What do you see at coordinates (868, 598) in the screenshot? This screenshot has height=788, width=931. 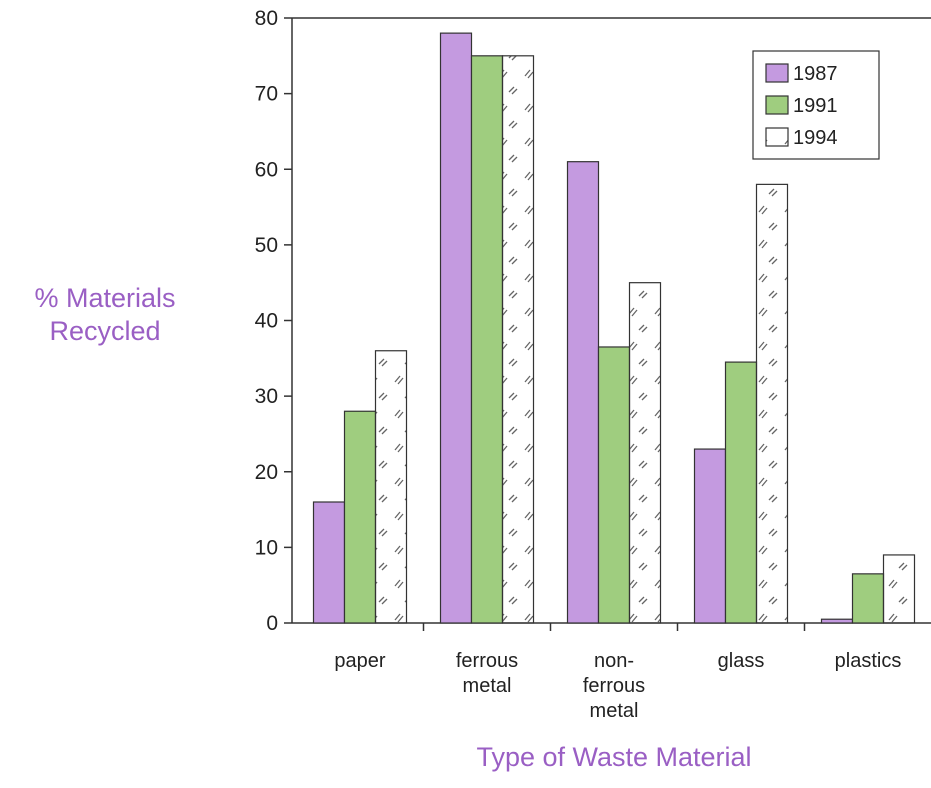 I see `bar-1991-plastics` at bounding box center [868, 598].